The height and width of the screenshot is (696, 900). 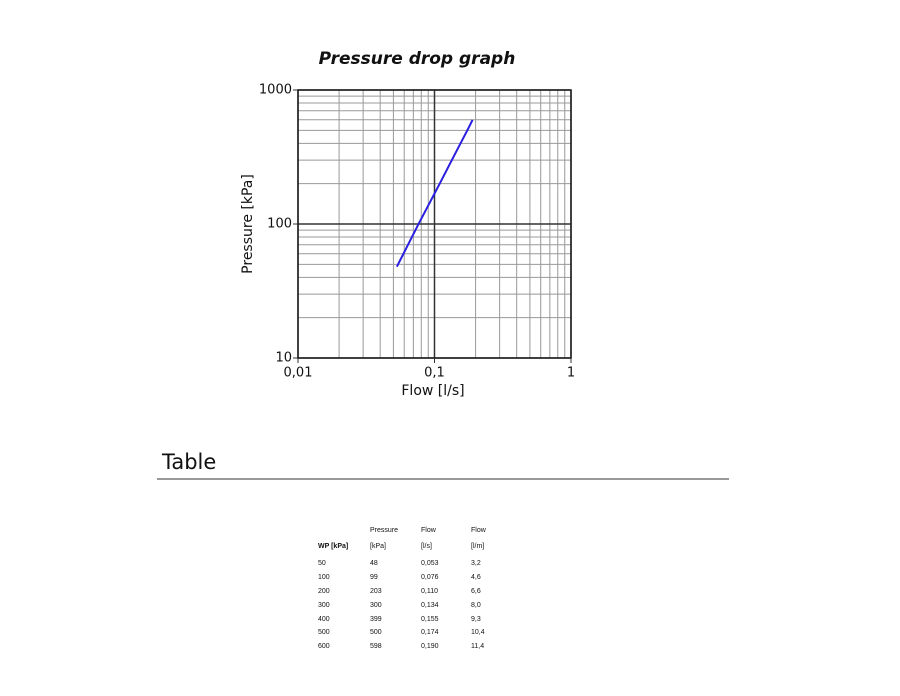 I want to click on section-title: Table, so click(x=188, y=462).